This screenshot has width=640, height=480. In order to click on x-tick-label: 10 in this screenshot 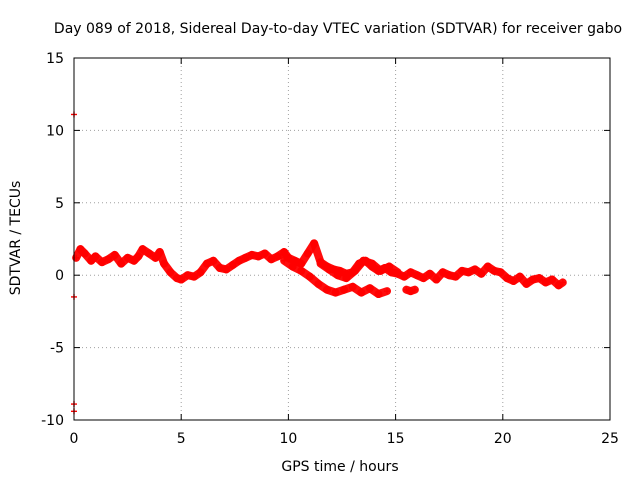, I will do `click(288, 439)`.